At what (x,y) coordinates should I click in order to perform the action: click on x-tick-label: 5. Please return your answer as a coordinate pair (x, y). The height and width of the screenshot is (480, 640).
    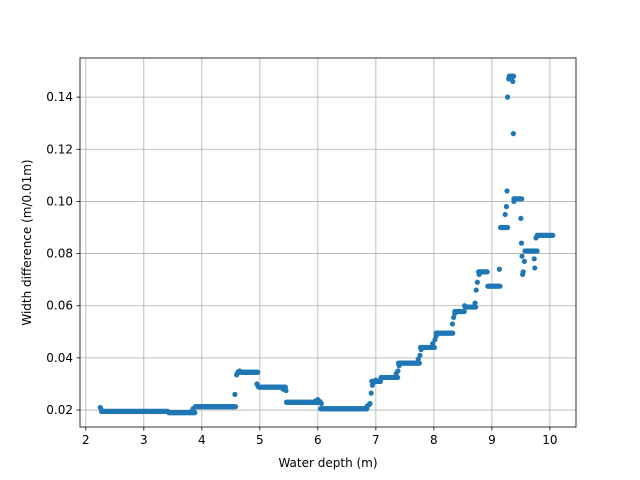
    Looking at the image, I should click on (260, 440).